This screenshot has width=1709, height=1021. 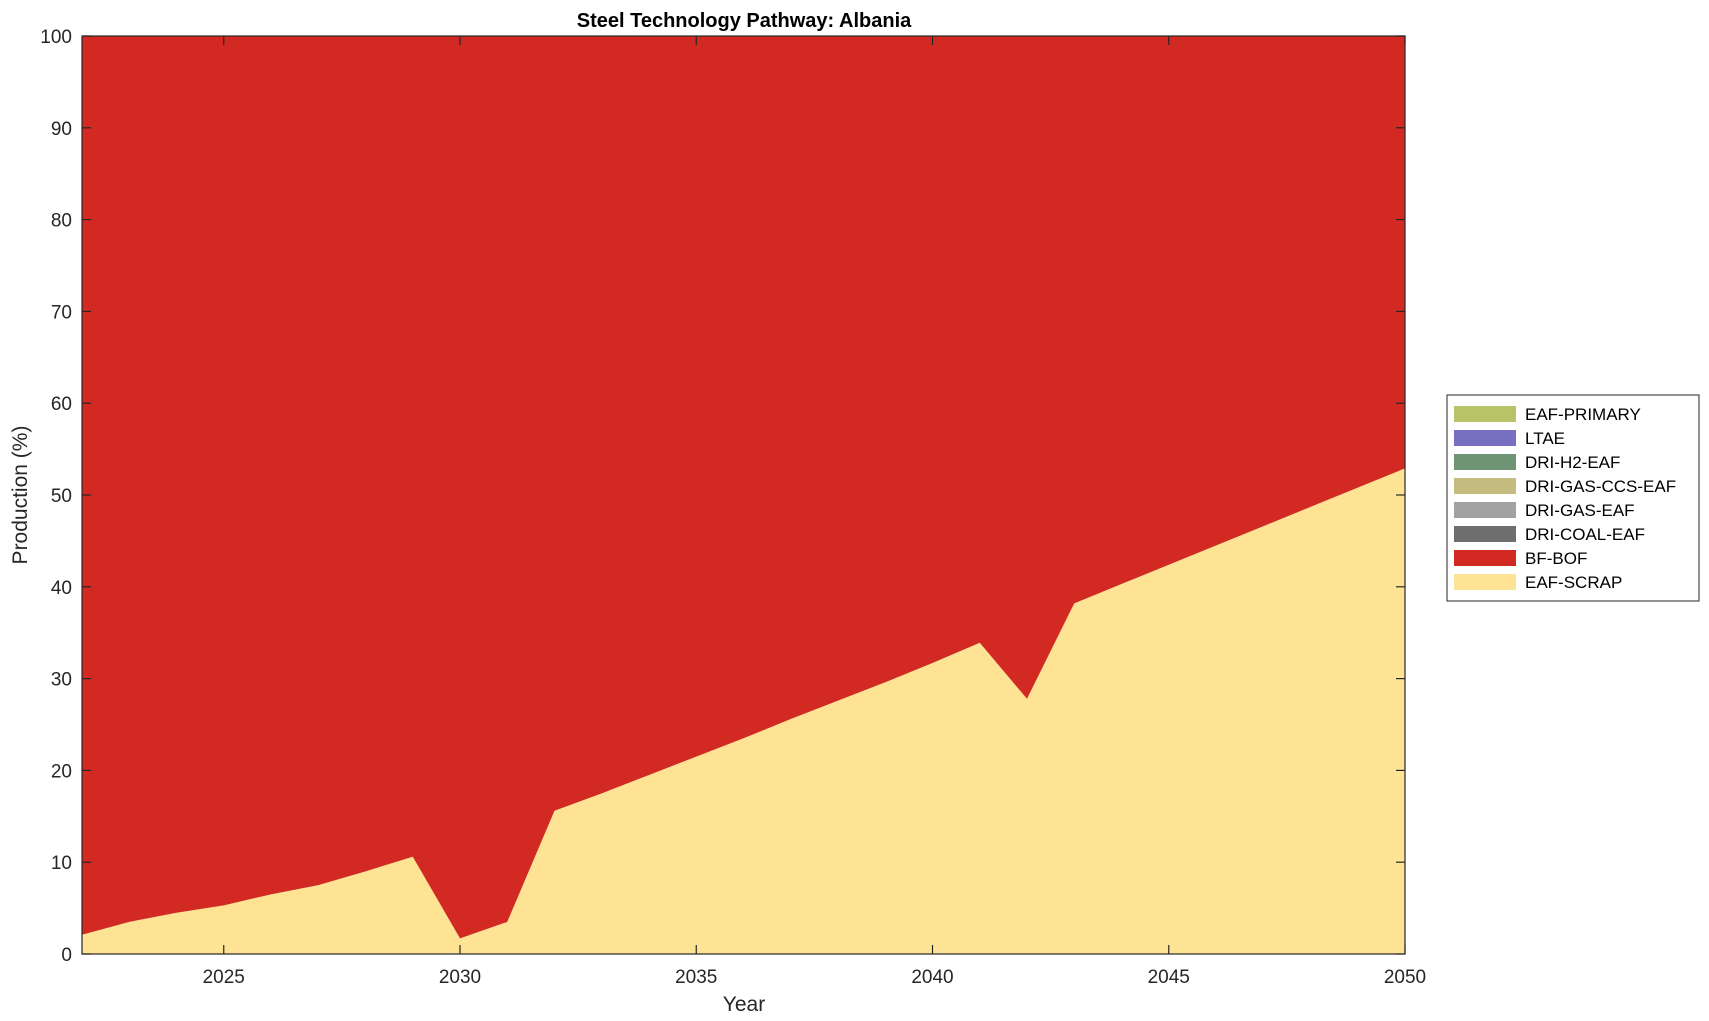 I want to click on legend-box, so click(x=1573, y=498).